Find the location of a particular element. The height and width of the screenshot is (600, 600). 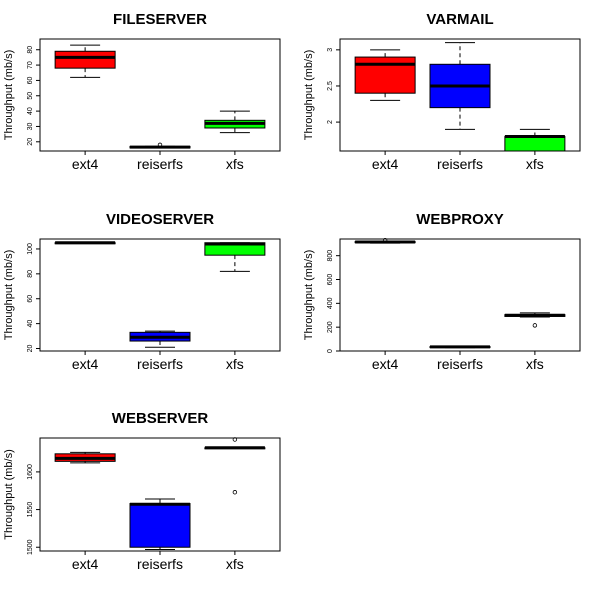

panel-title: FILESERVER is located at coordinates (160, 19).